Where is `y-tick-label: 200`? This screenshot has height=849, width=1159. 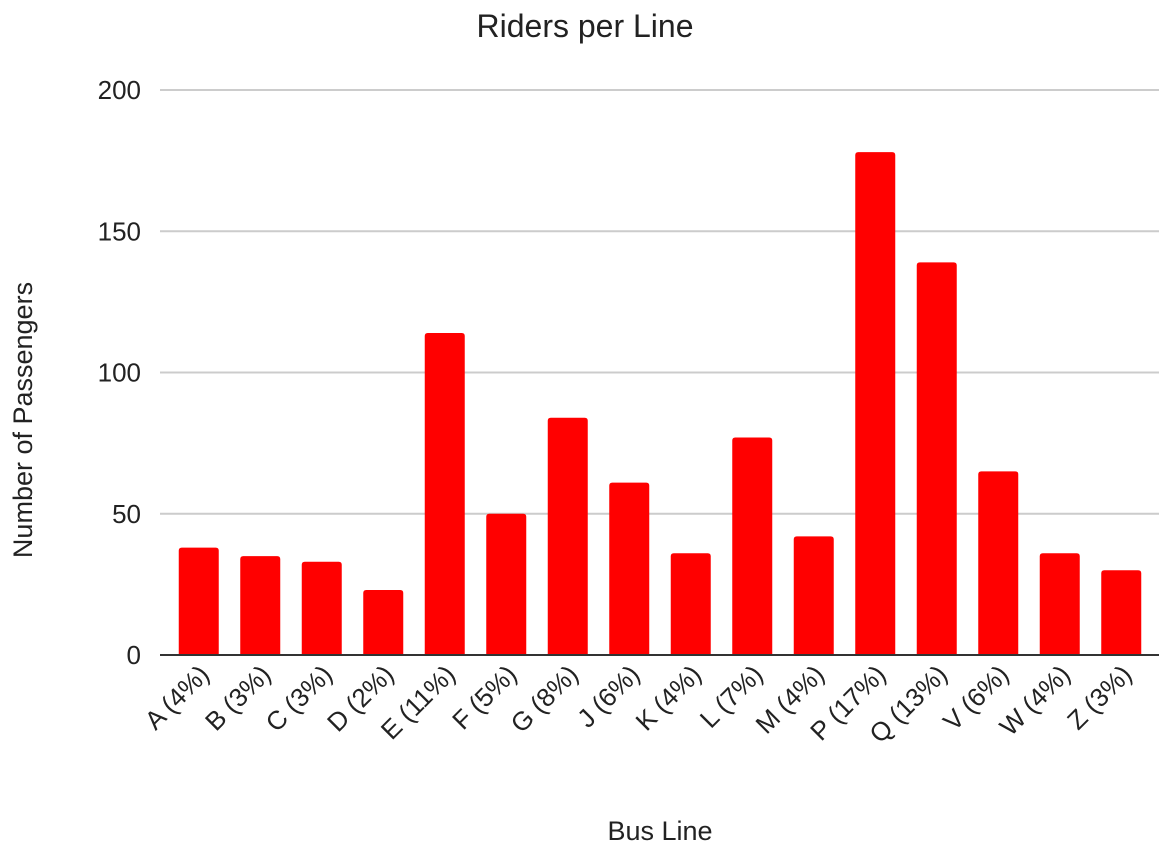 y-tick-label: 200 is located at coordinates (119, 90).